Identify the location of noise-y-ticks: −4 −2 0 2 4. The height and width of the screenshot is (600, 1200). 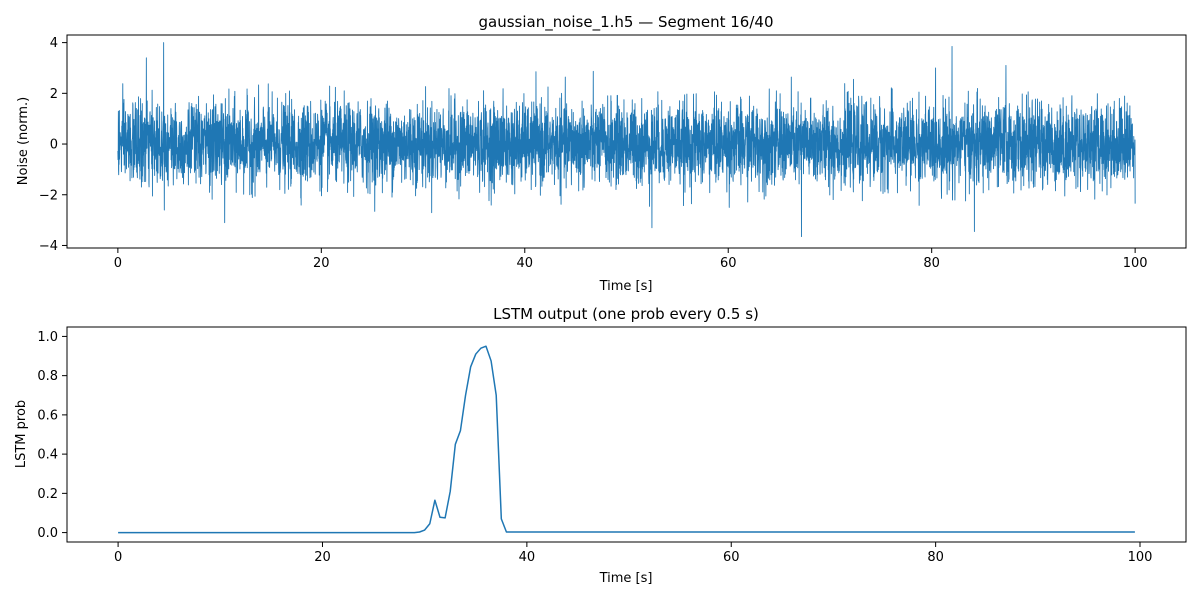
(53, 145).